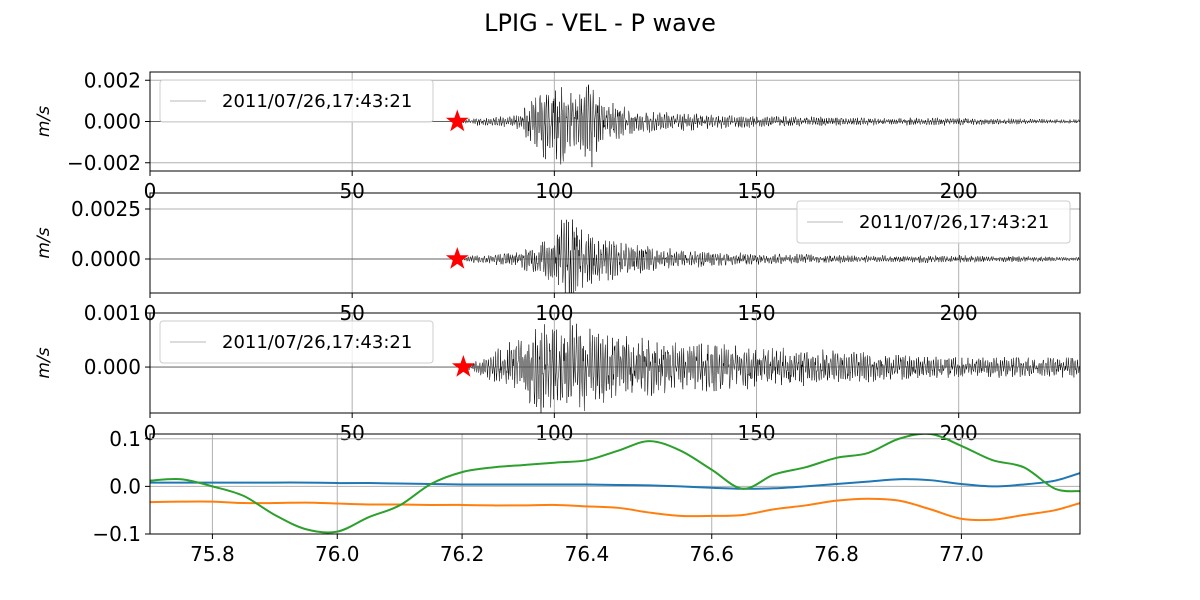  I want to click on y-tick-label: 0.0025, so click(106, 209).